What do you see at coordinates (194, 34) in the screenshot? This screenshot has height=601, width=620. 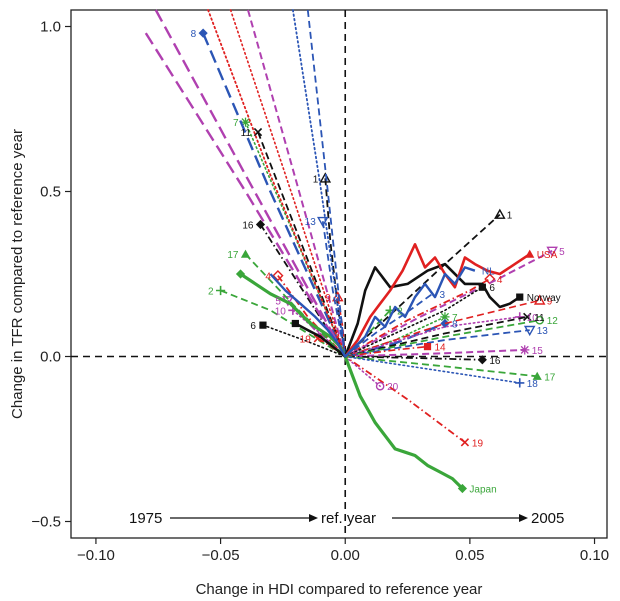 I see `series-label-start-8: 8` at bounding box center [194, 34].